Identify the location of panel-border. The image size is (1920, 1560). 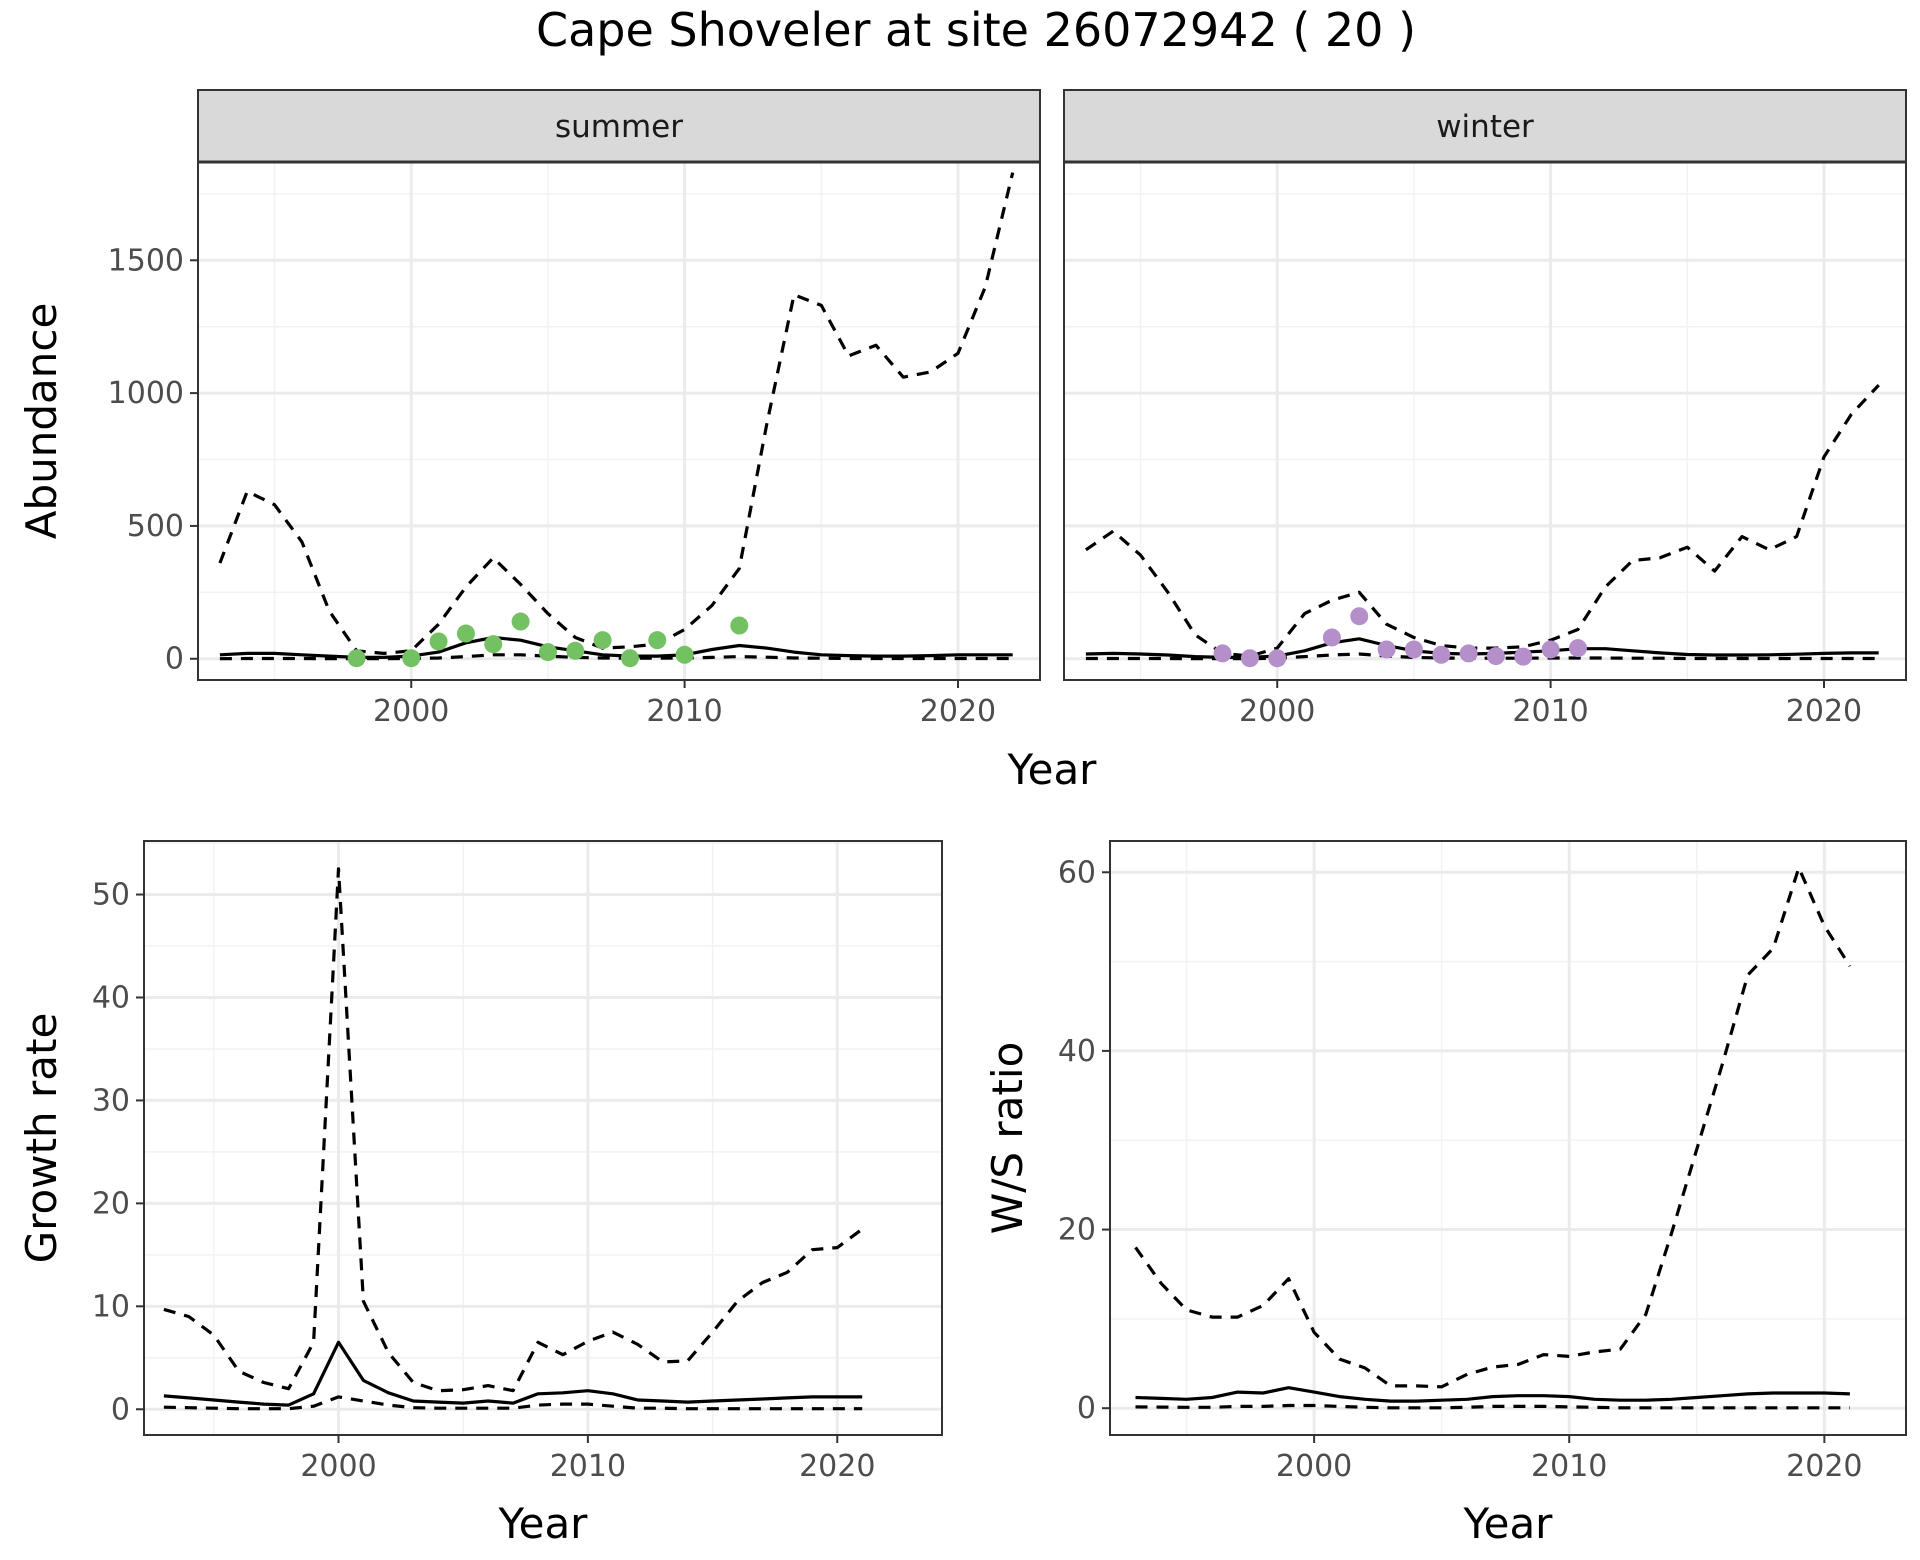
(1485, 421).